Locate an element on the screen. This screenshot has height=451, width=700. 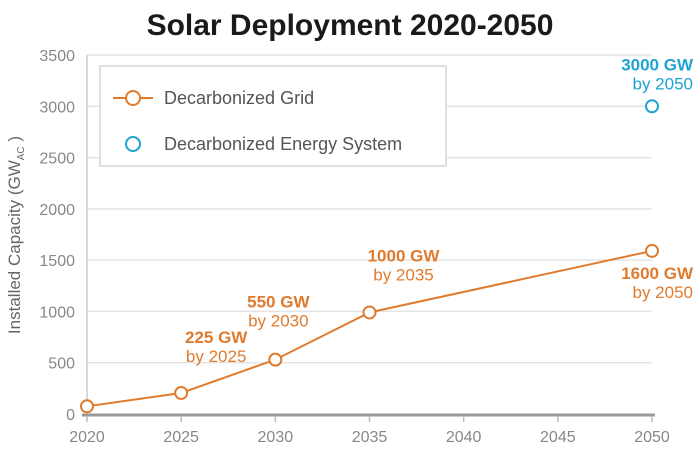
annotation-year: by 2035 is located at coordinates (403, 274).